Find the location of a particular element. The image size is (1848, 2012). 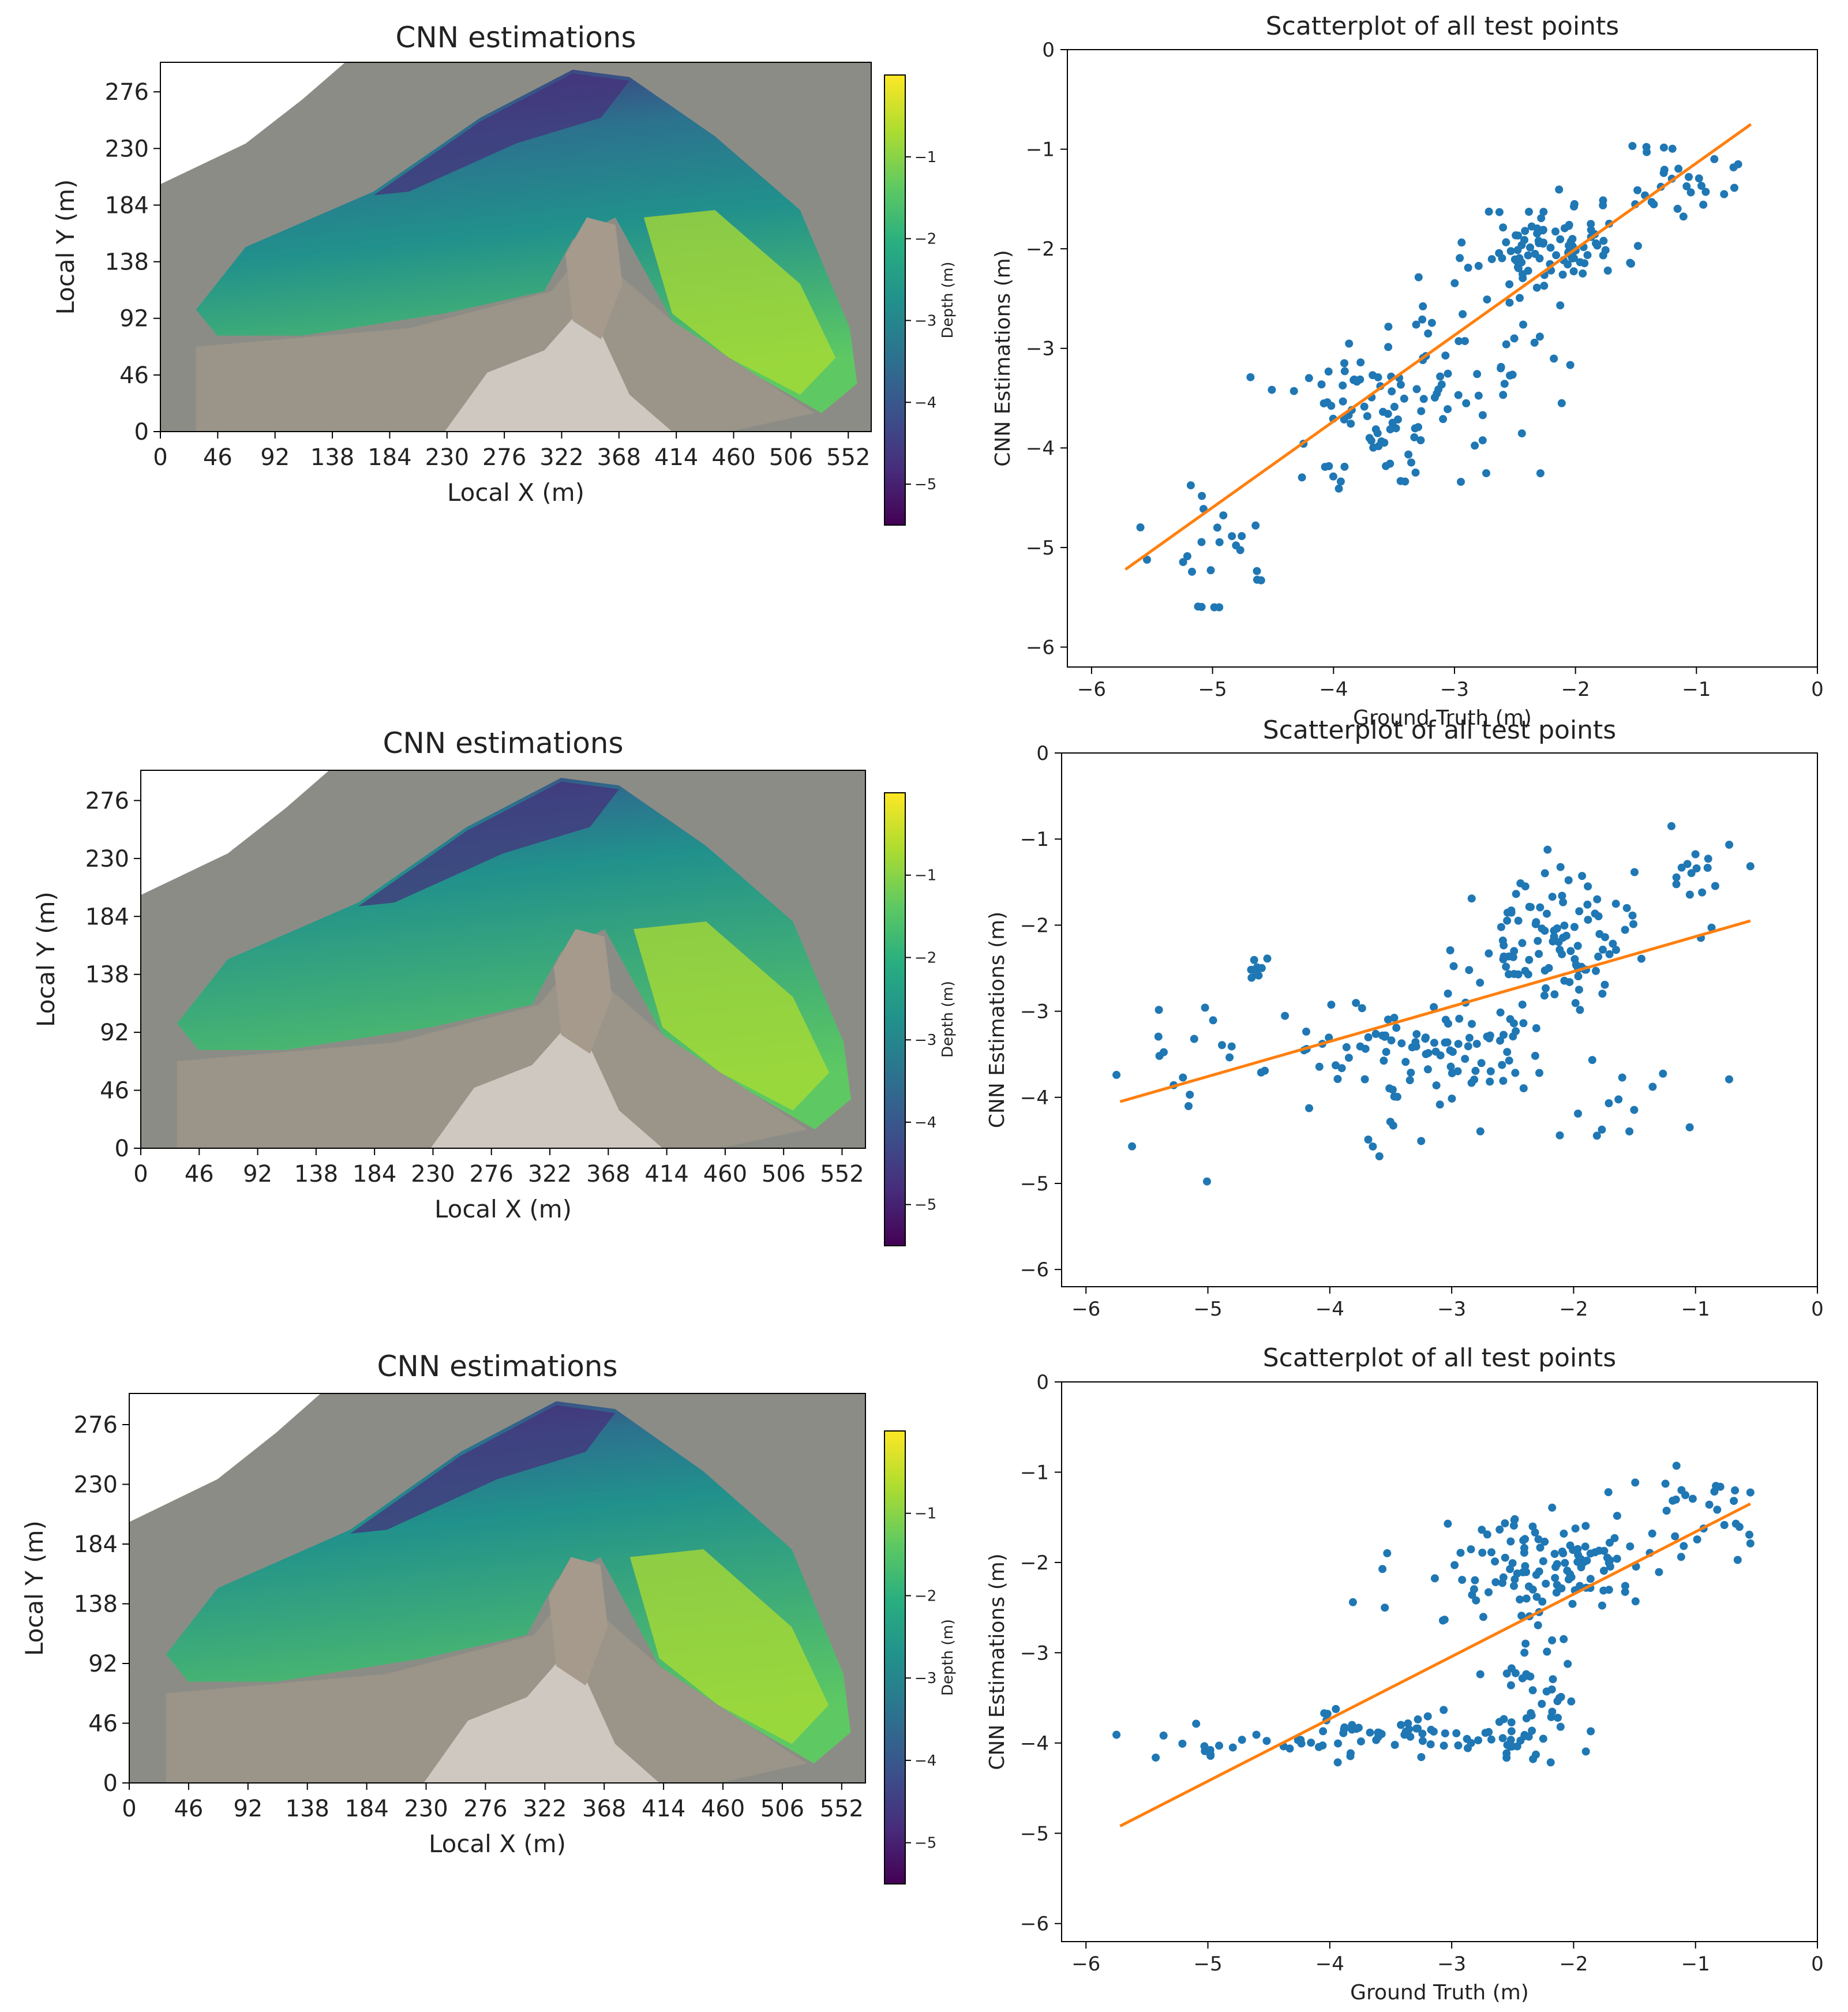

y-tick-label: −2 is located at coordinates (1035, 926).